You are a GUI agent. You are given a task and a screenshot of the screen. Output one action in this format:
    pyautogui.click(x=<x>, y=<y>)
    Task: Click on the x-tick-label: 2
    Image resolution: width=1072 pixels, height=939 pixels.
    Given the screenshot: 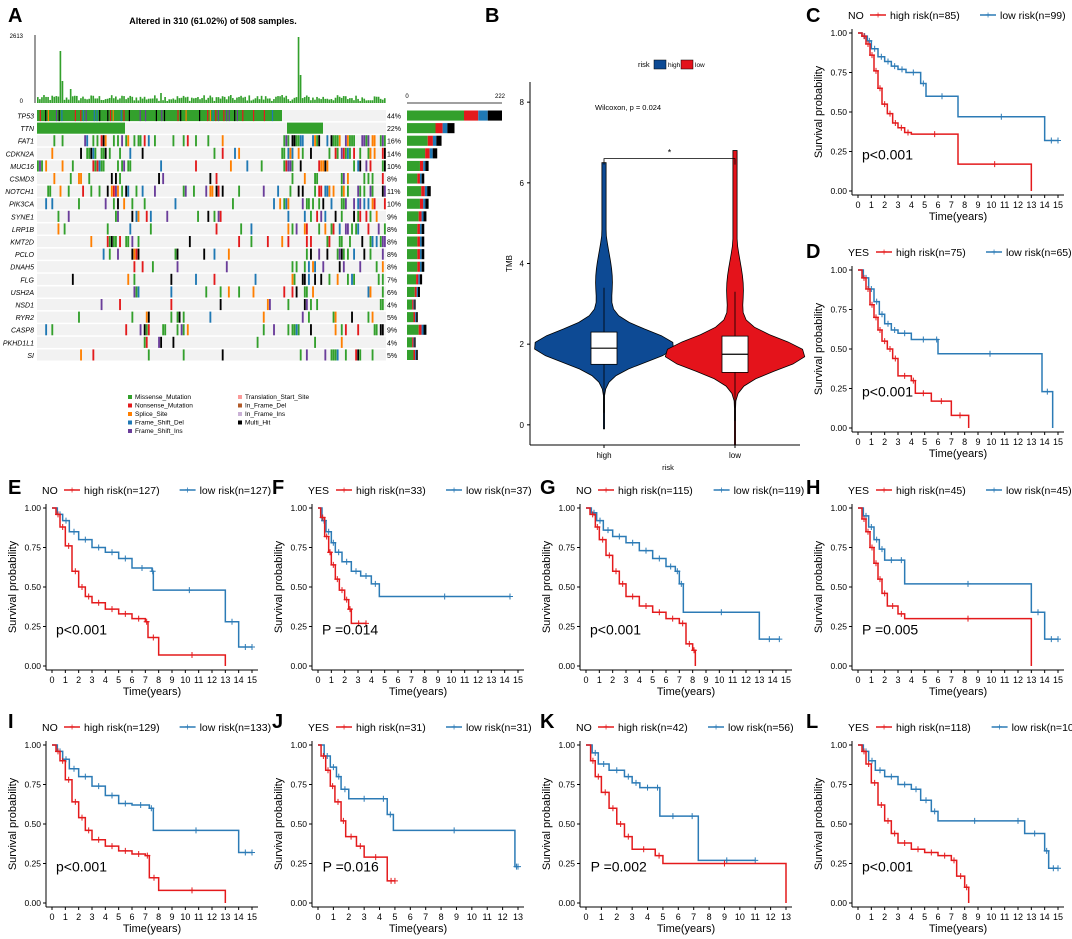 What is the action you would take?
    pyautogui.click(x=884, y=205)
    